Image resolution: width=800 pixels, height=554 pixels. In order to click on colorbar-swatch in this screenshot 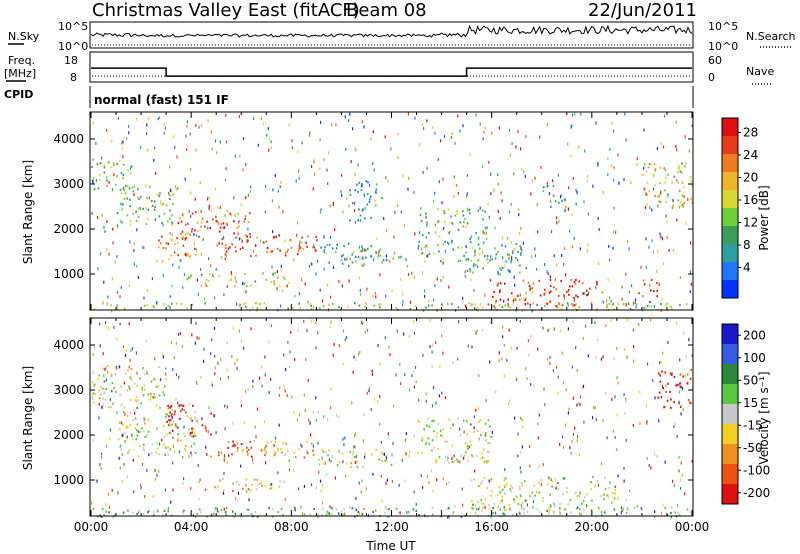, I will do `click(730, 434)`.